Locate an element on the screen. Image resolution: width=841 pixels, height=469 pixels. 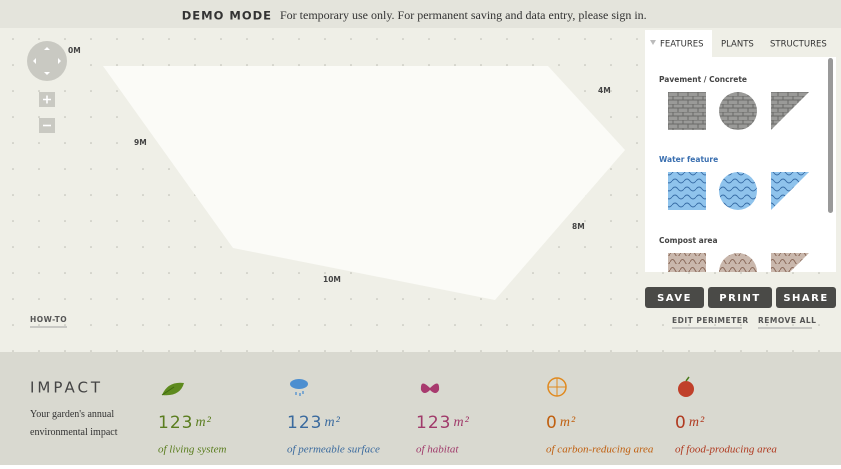
save-button: SAVE is located at coordinates (674, 297).